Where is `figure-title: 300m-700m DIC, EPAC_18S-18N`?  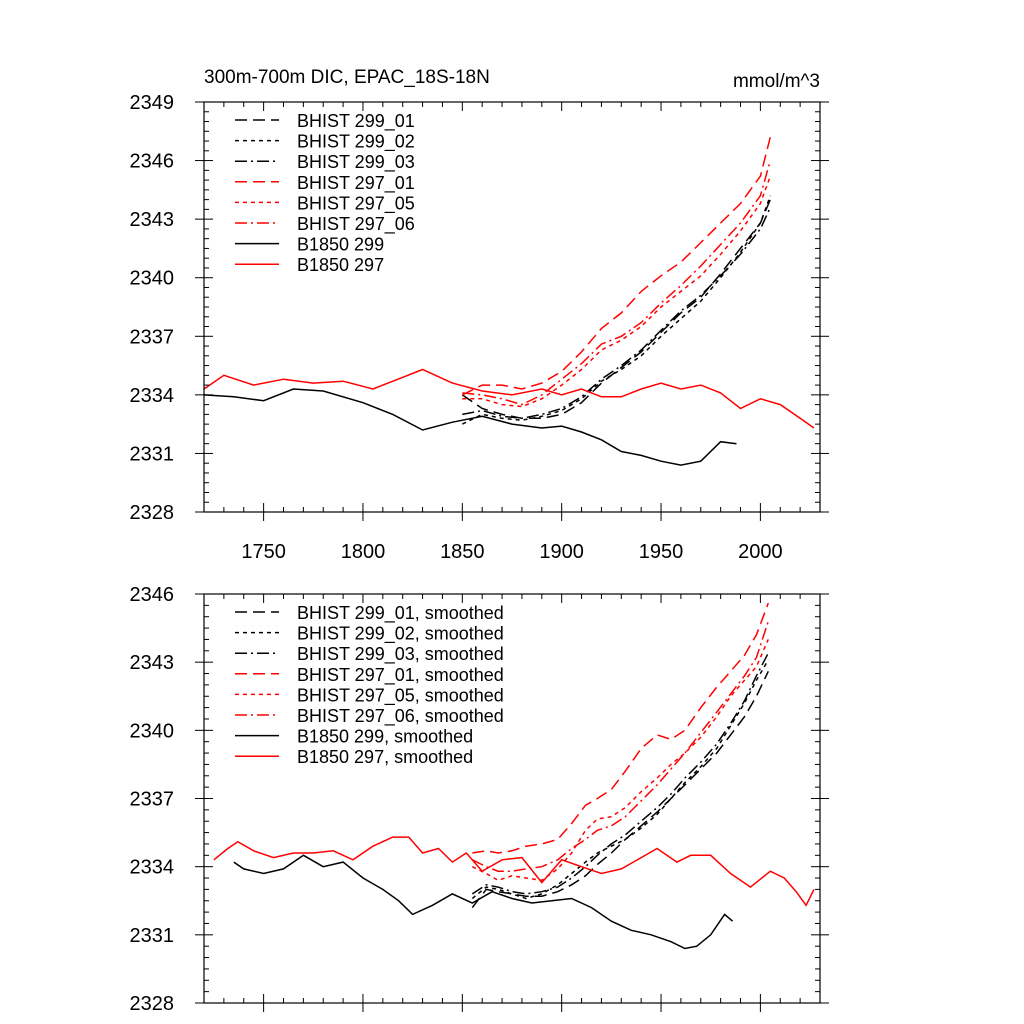
figure-title: 300m-700m DIC, EPAC_18S-18N is located at coordinates (347, 77).